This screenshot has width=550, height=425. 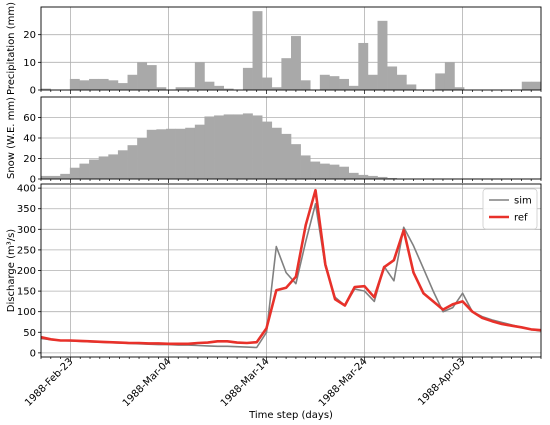 I want to click on y-tick-label: 150, so click(x=26, y=292).